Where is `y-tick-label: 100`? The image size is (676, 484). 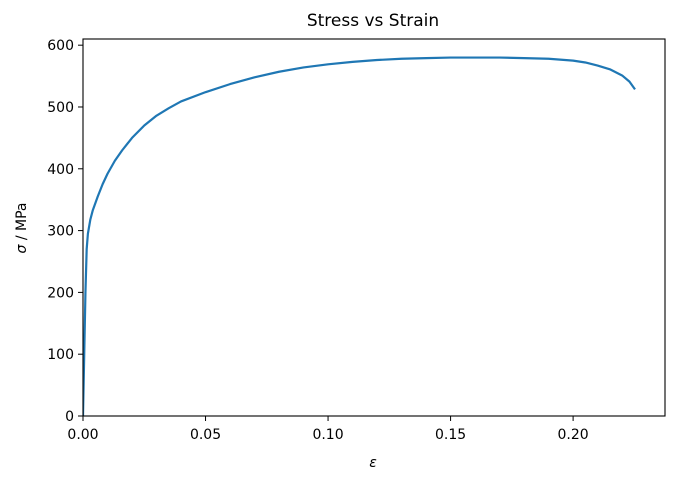 y-tick-label: 100 is located at coordinates (60, 355).